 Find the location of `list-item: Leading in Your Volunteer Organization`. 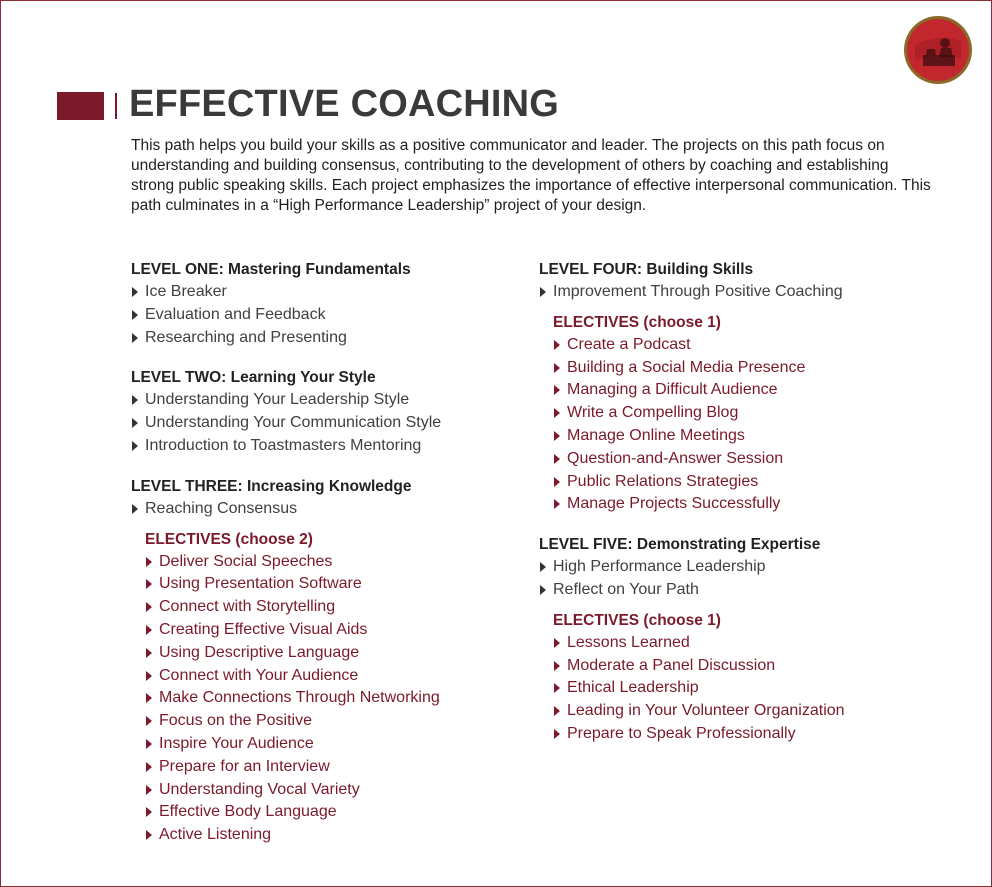

list-item: Leading in Your Volunteer Organization is located at coordinates (756, 711).